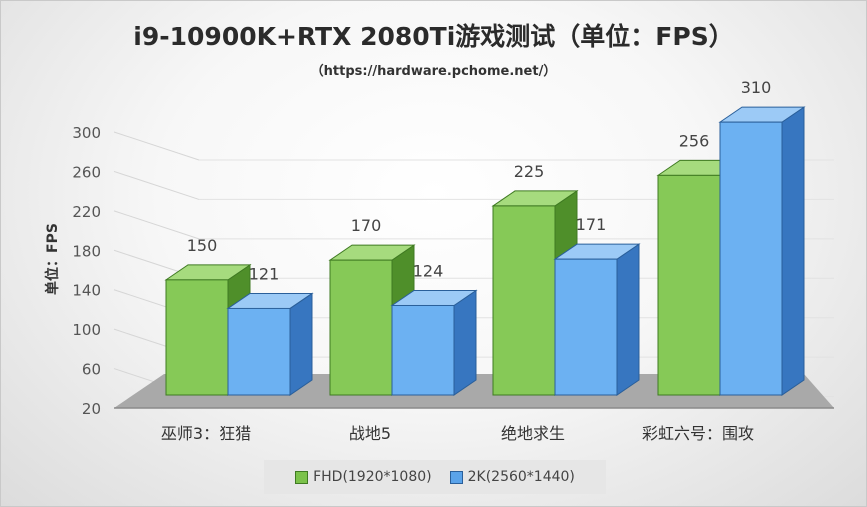 This screenshot has height=507, width=867. What do you see at coordinates (698, 433) in the screenshot?
I see `x-tick-label: 彩虹六号：围攻` at bounding box center [698, 433].